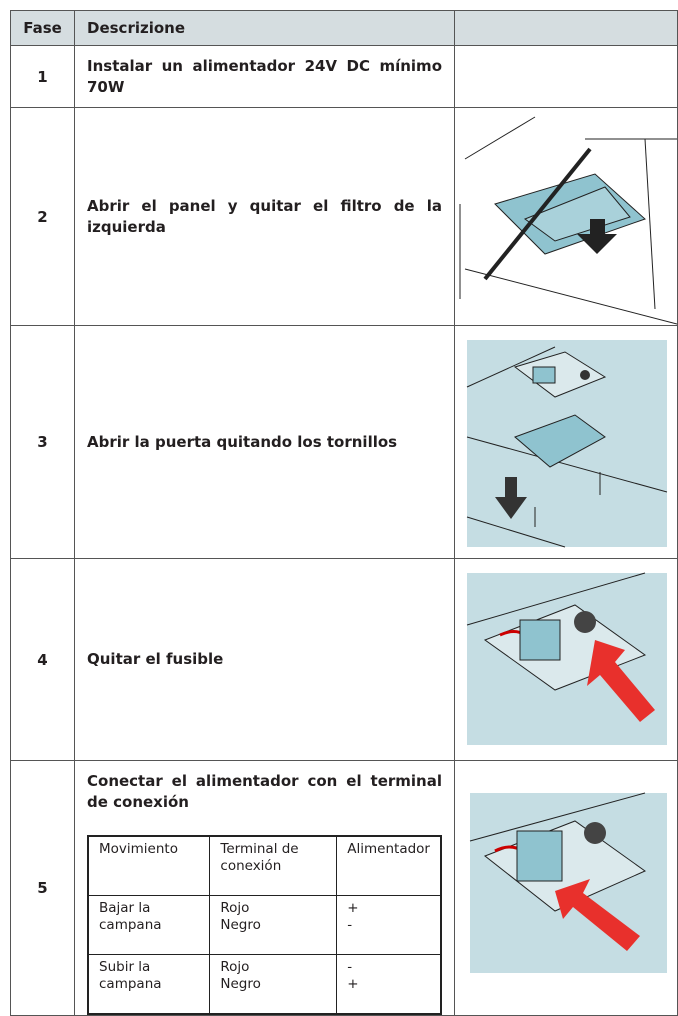 The width and height of the screenshot is (678, 1016). Describe the element at coordinates (42, 659) in the screenshot. I see `step-number: 4` at that location.